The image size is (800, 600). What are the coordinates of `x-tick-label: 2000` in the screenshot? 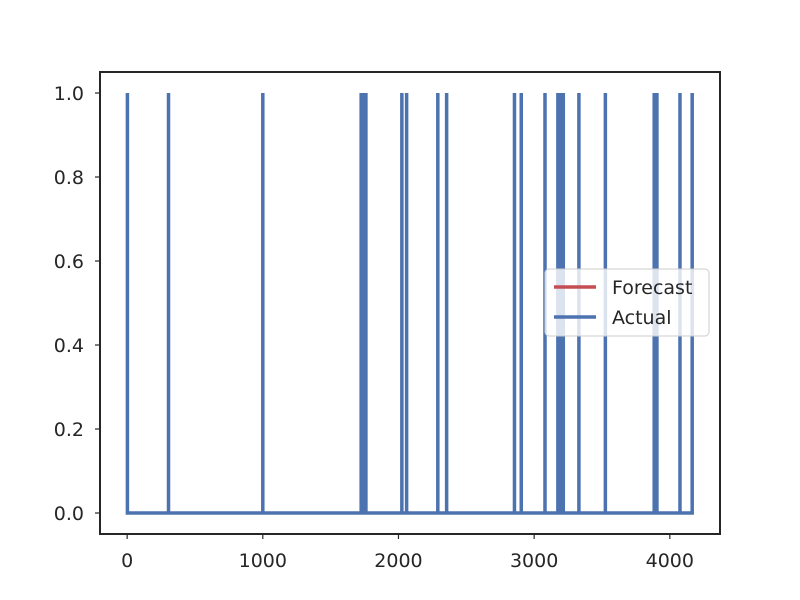 It's located at (398, 561).